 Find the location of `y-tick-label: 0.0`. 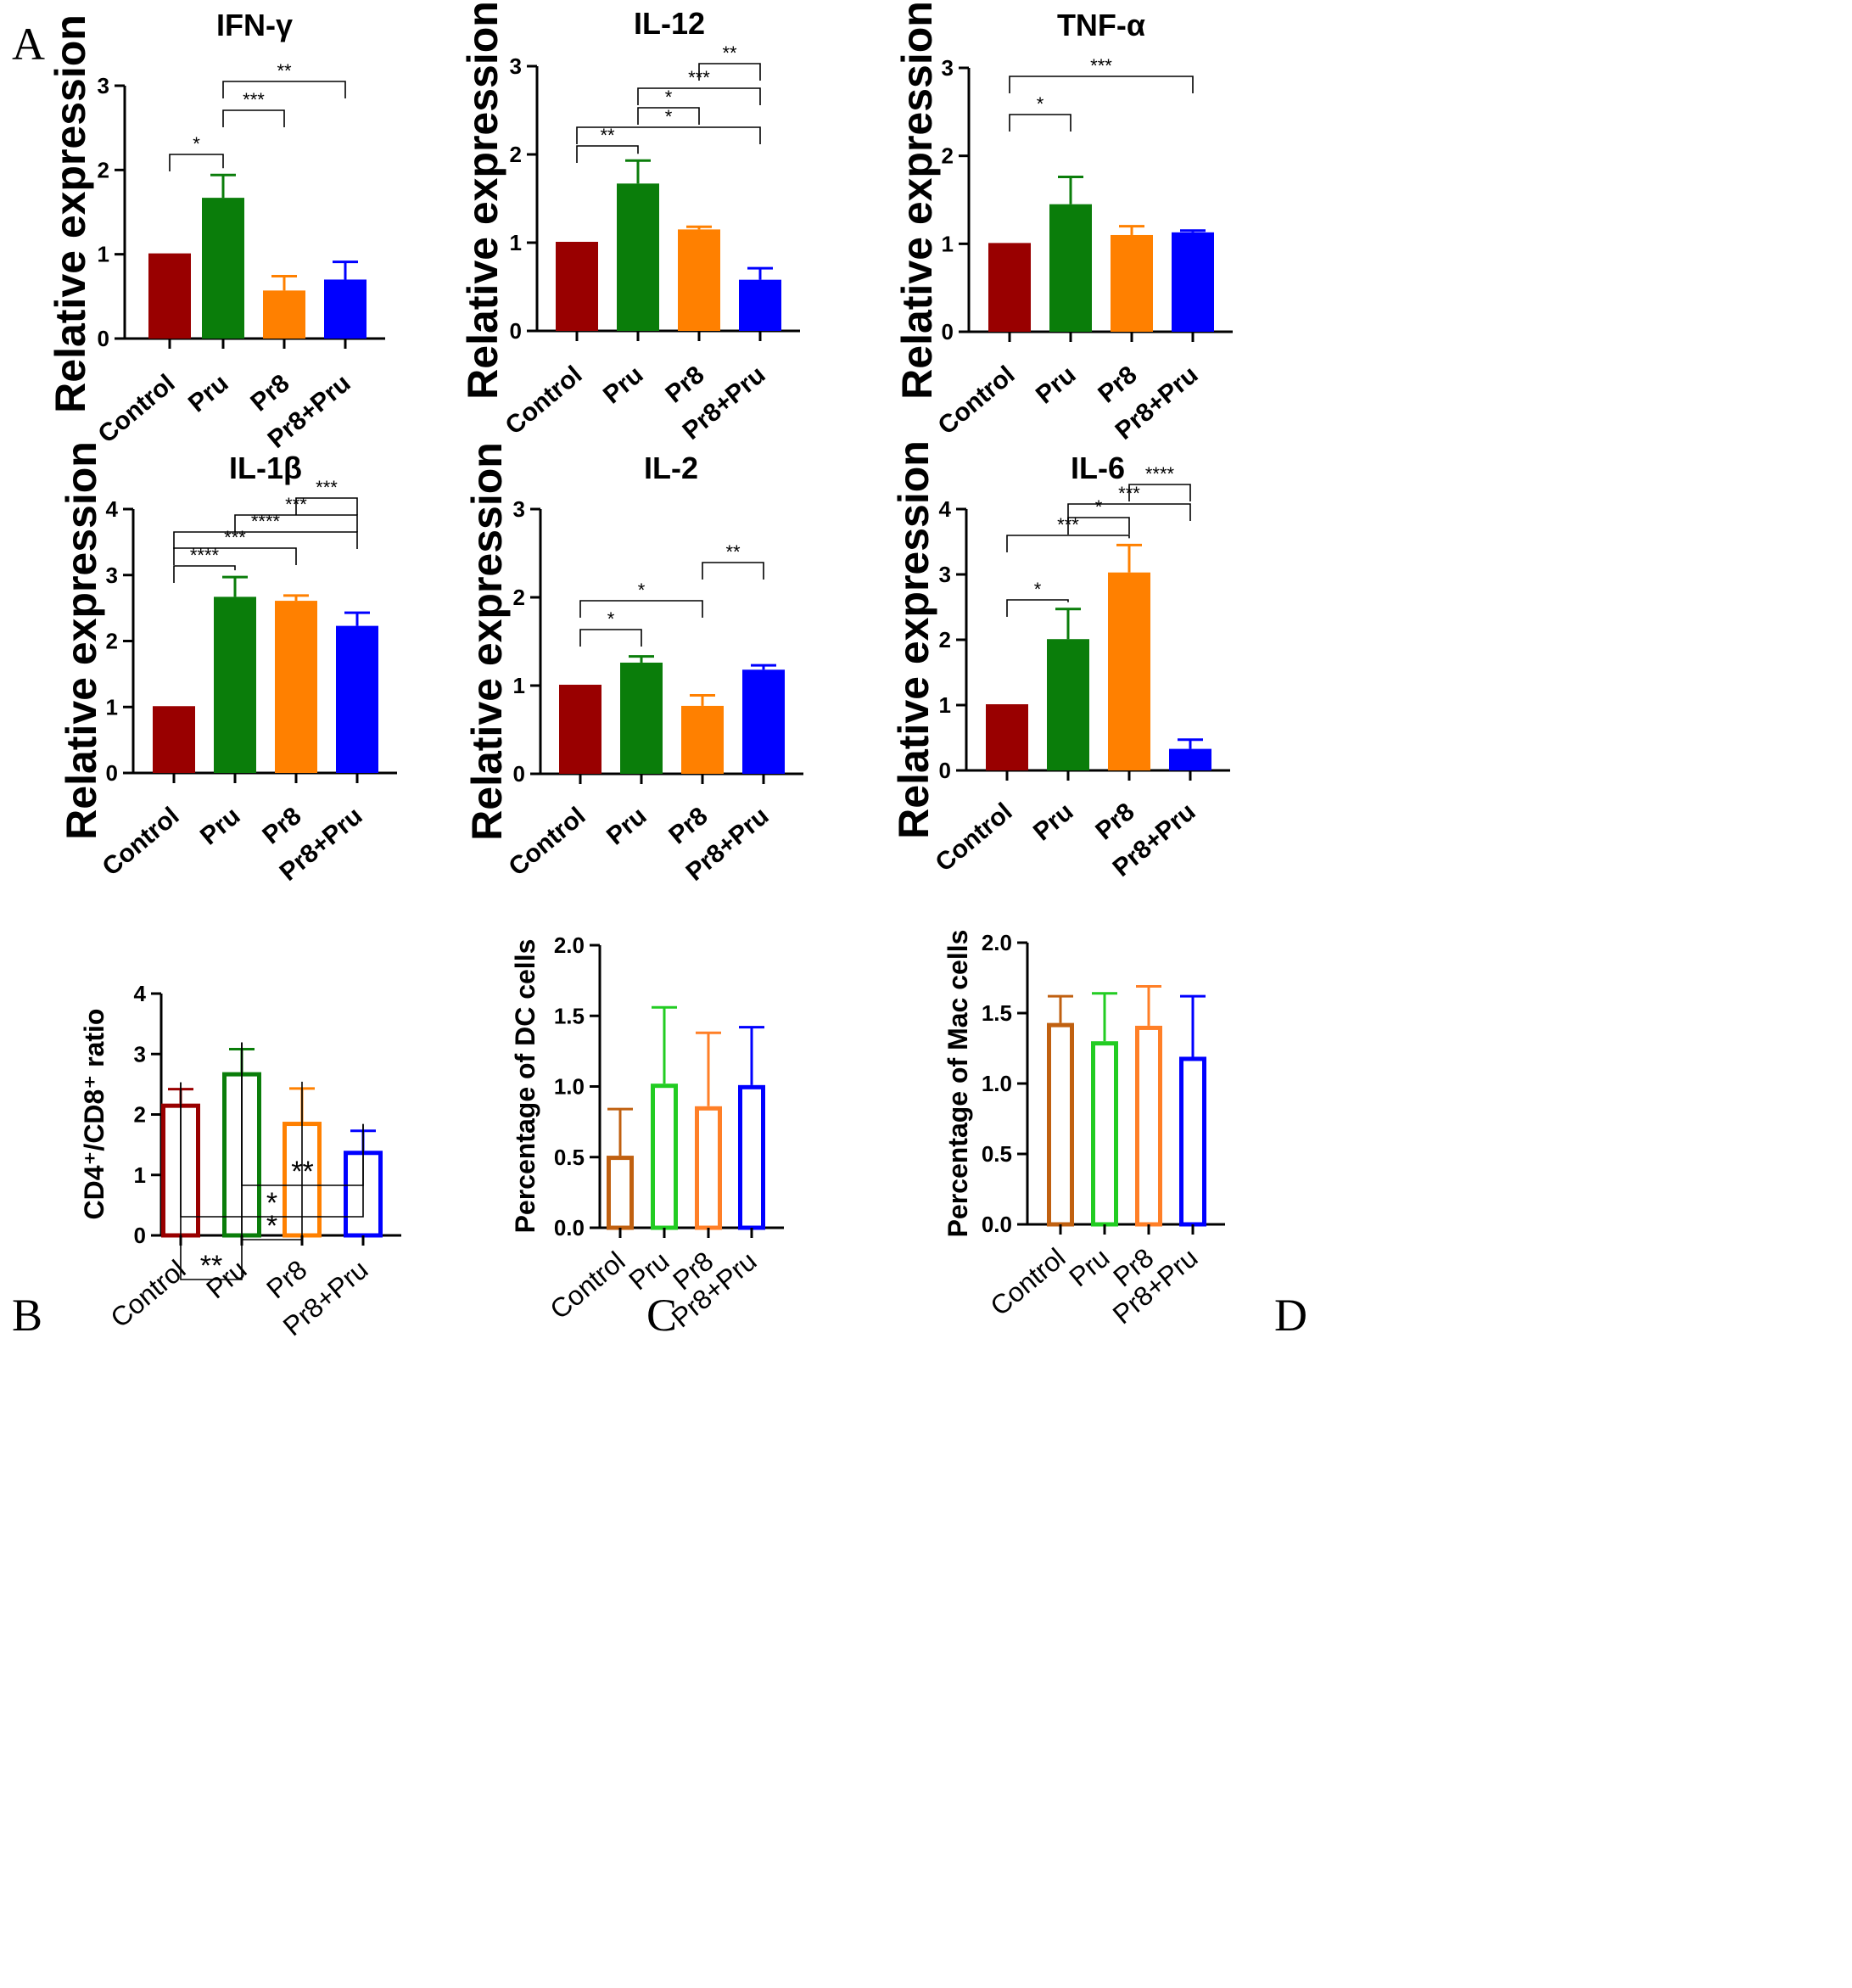

y-tick-label: 0.0 is located at coordinates (997, 1224).